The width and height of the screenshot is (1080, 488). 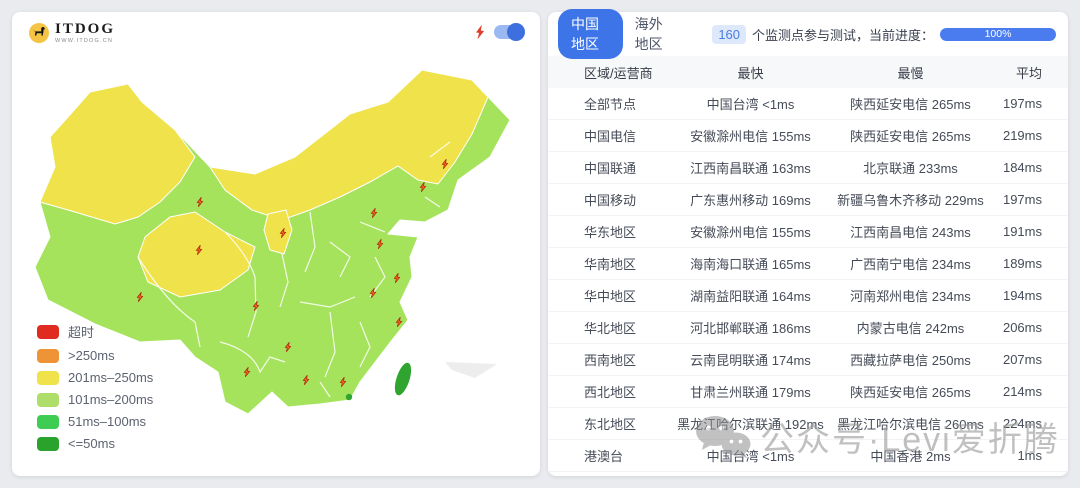 I want to click on legend-item: 超时, so click(x=95, y=331).